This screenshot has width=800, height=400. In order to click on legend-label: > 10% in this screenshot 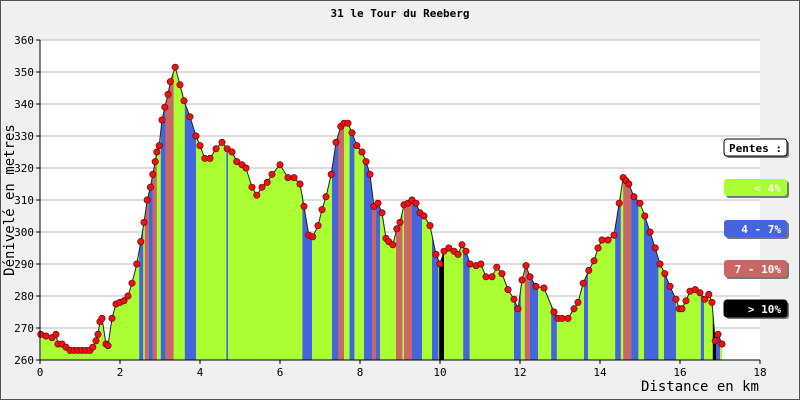, I will do `click(764, 309)`.